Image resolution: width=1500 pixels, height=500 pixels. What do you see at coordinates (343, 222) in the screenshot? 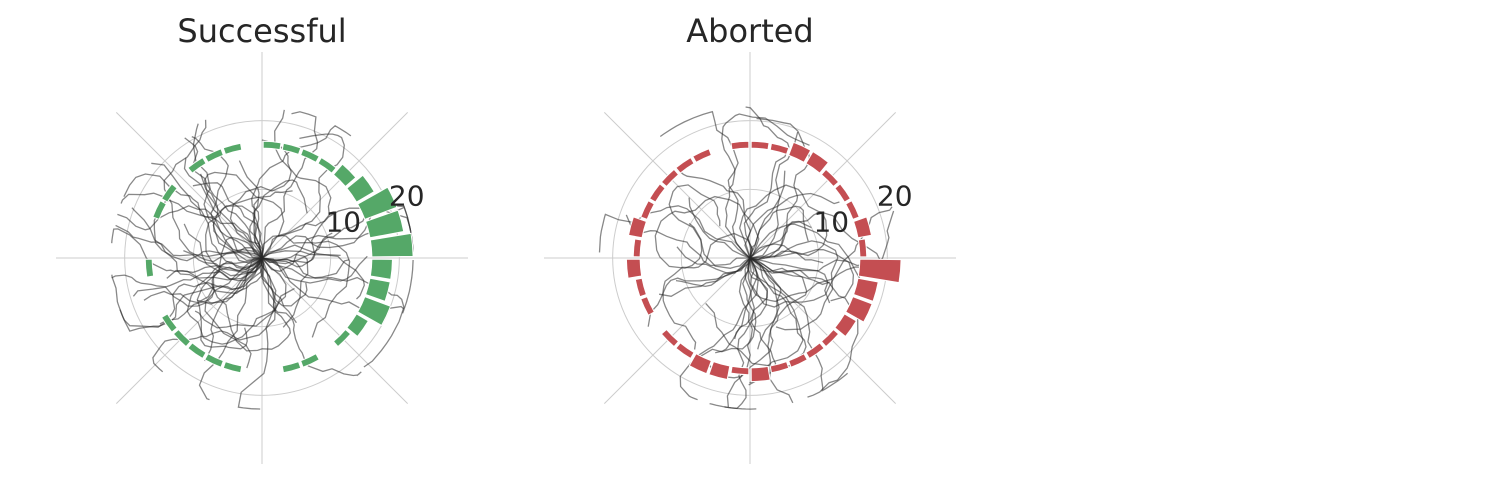
I see `radial-tick-label: 10` at bounding box center [343, 222].